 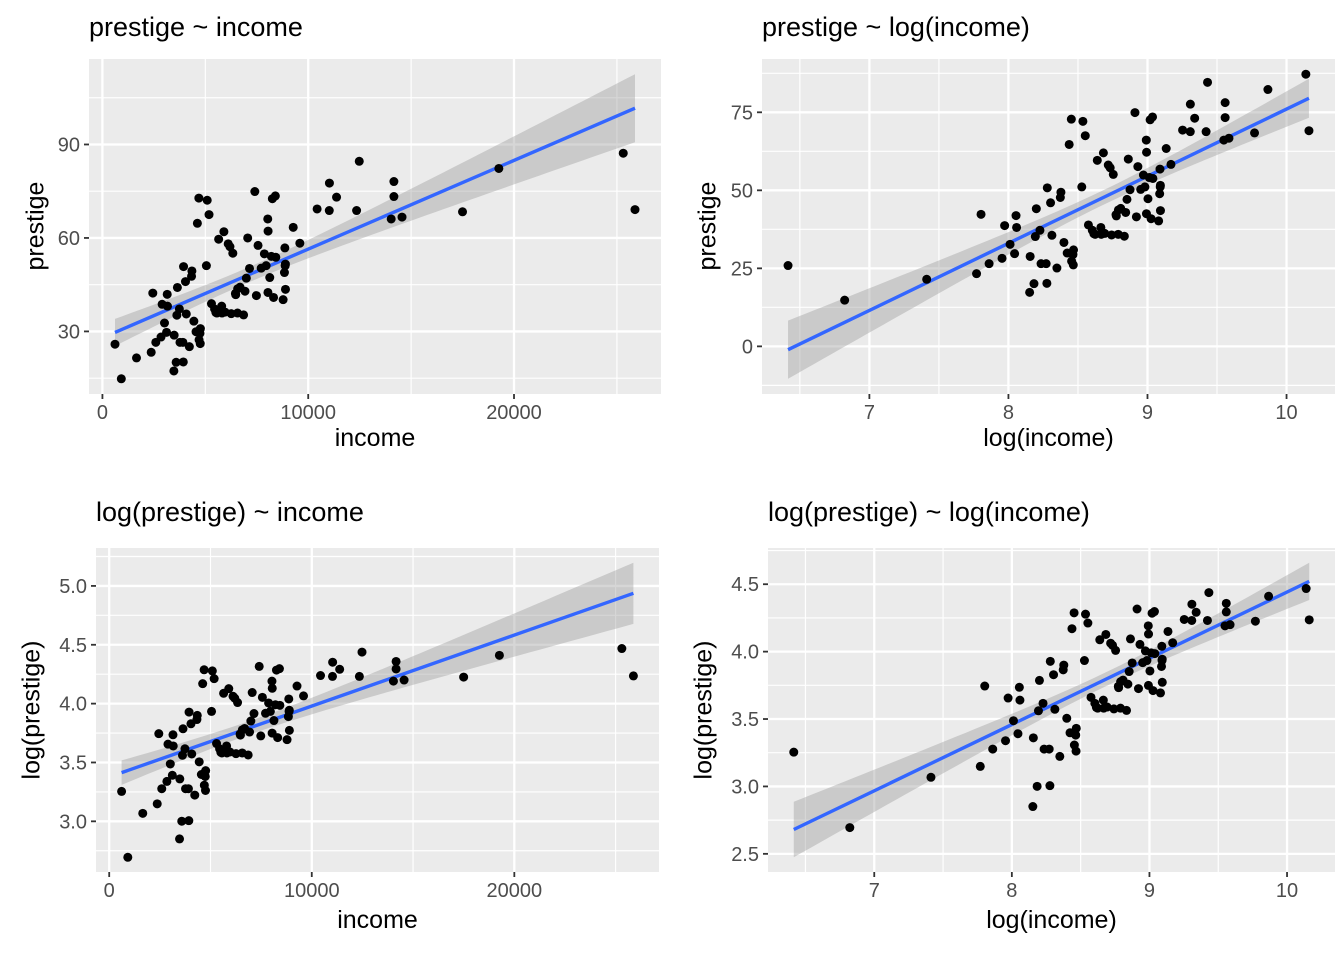 What do you see at coordinates (742, 113) in the screenshot?
I see `svg-text: 75` at bounding box center [742, 113].